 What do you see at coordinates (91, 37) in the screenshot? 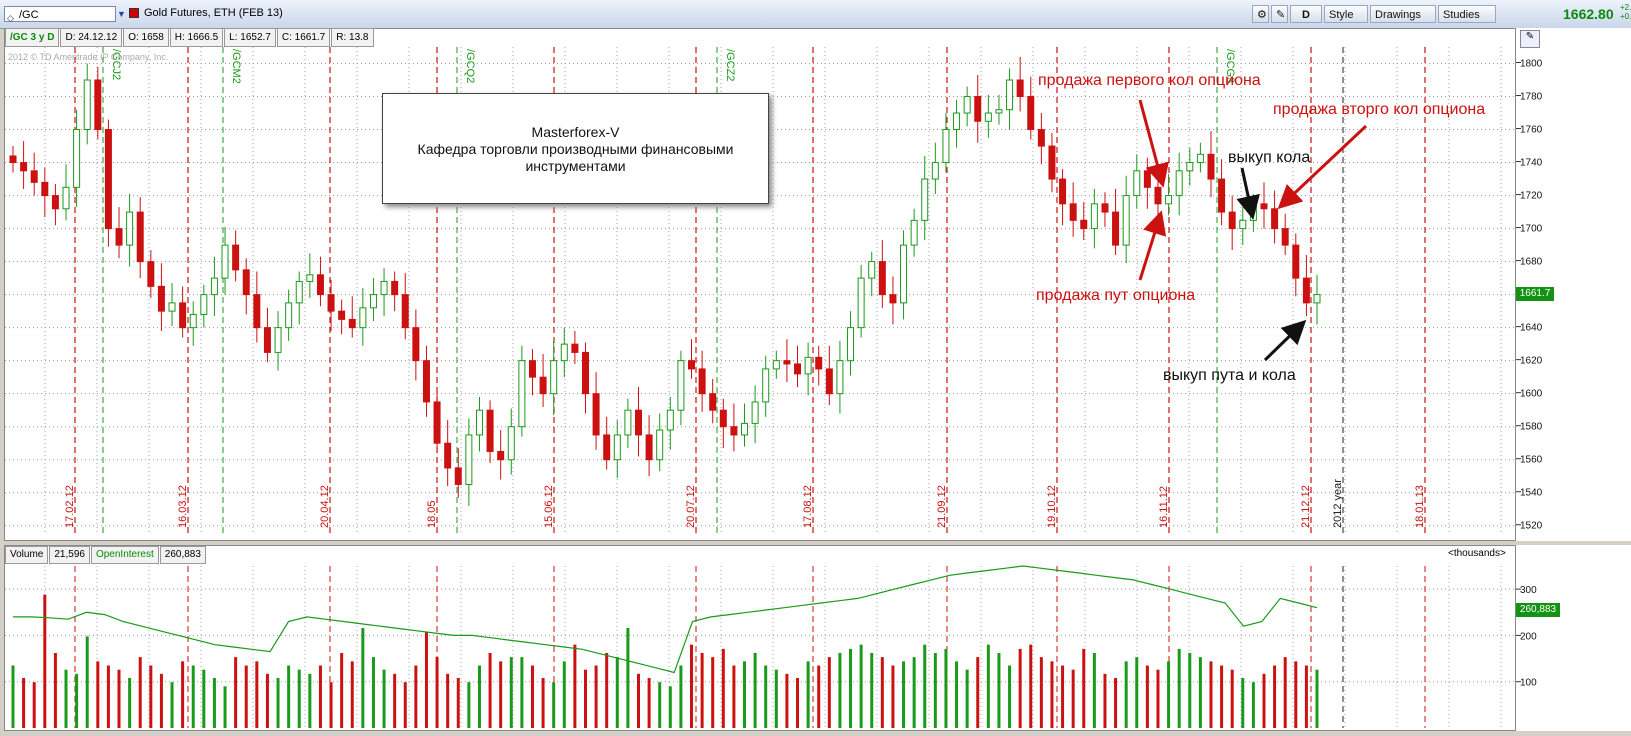
I see `date-value: D: 24.12.12` at bounding box center [91, 37].